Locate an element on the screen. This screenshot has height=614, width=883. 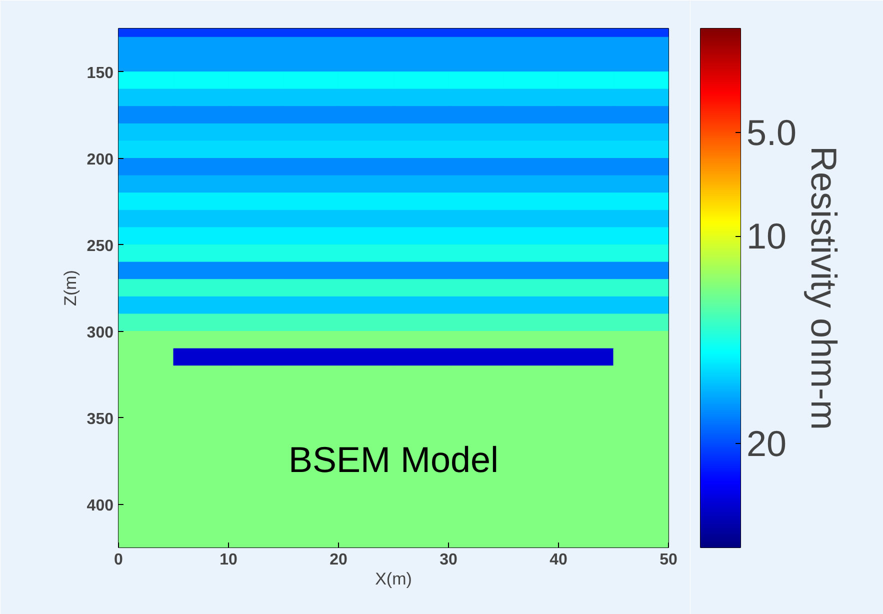
x-tick-label: 40 is located at coordinates (559, 560).